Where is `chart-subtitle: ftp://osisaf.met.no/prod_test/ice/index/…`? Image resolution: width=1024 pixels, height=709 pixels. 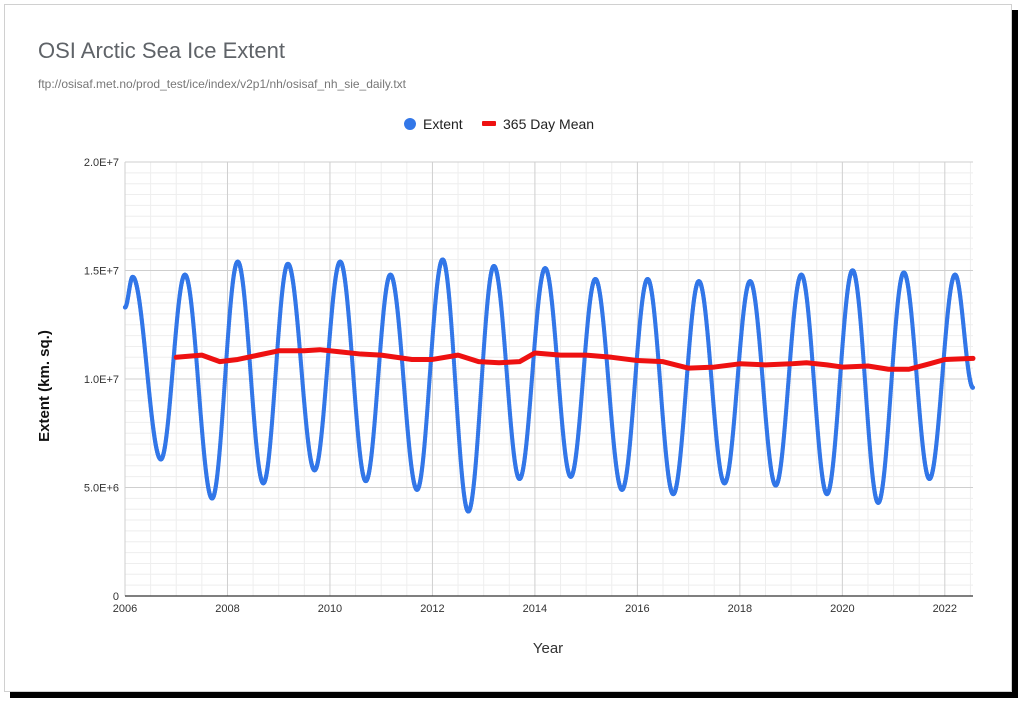 chart-subtitle: ftp://osisaf.met.no/prod_test/ice/index/… is located at coordinates (222, 84).